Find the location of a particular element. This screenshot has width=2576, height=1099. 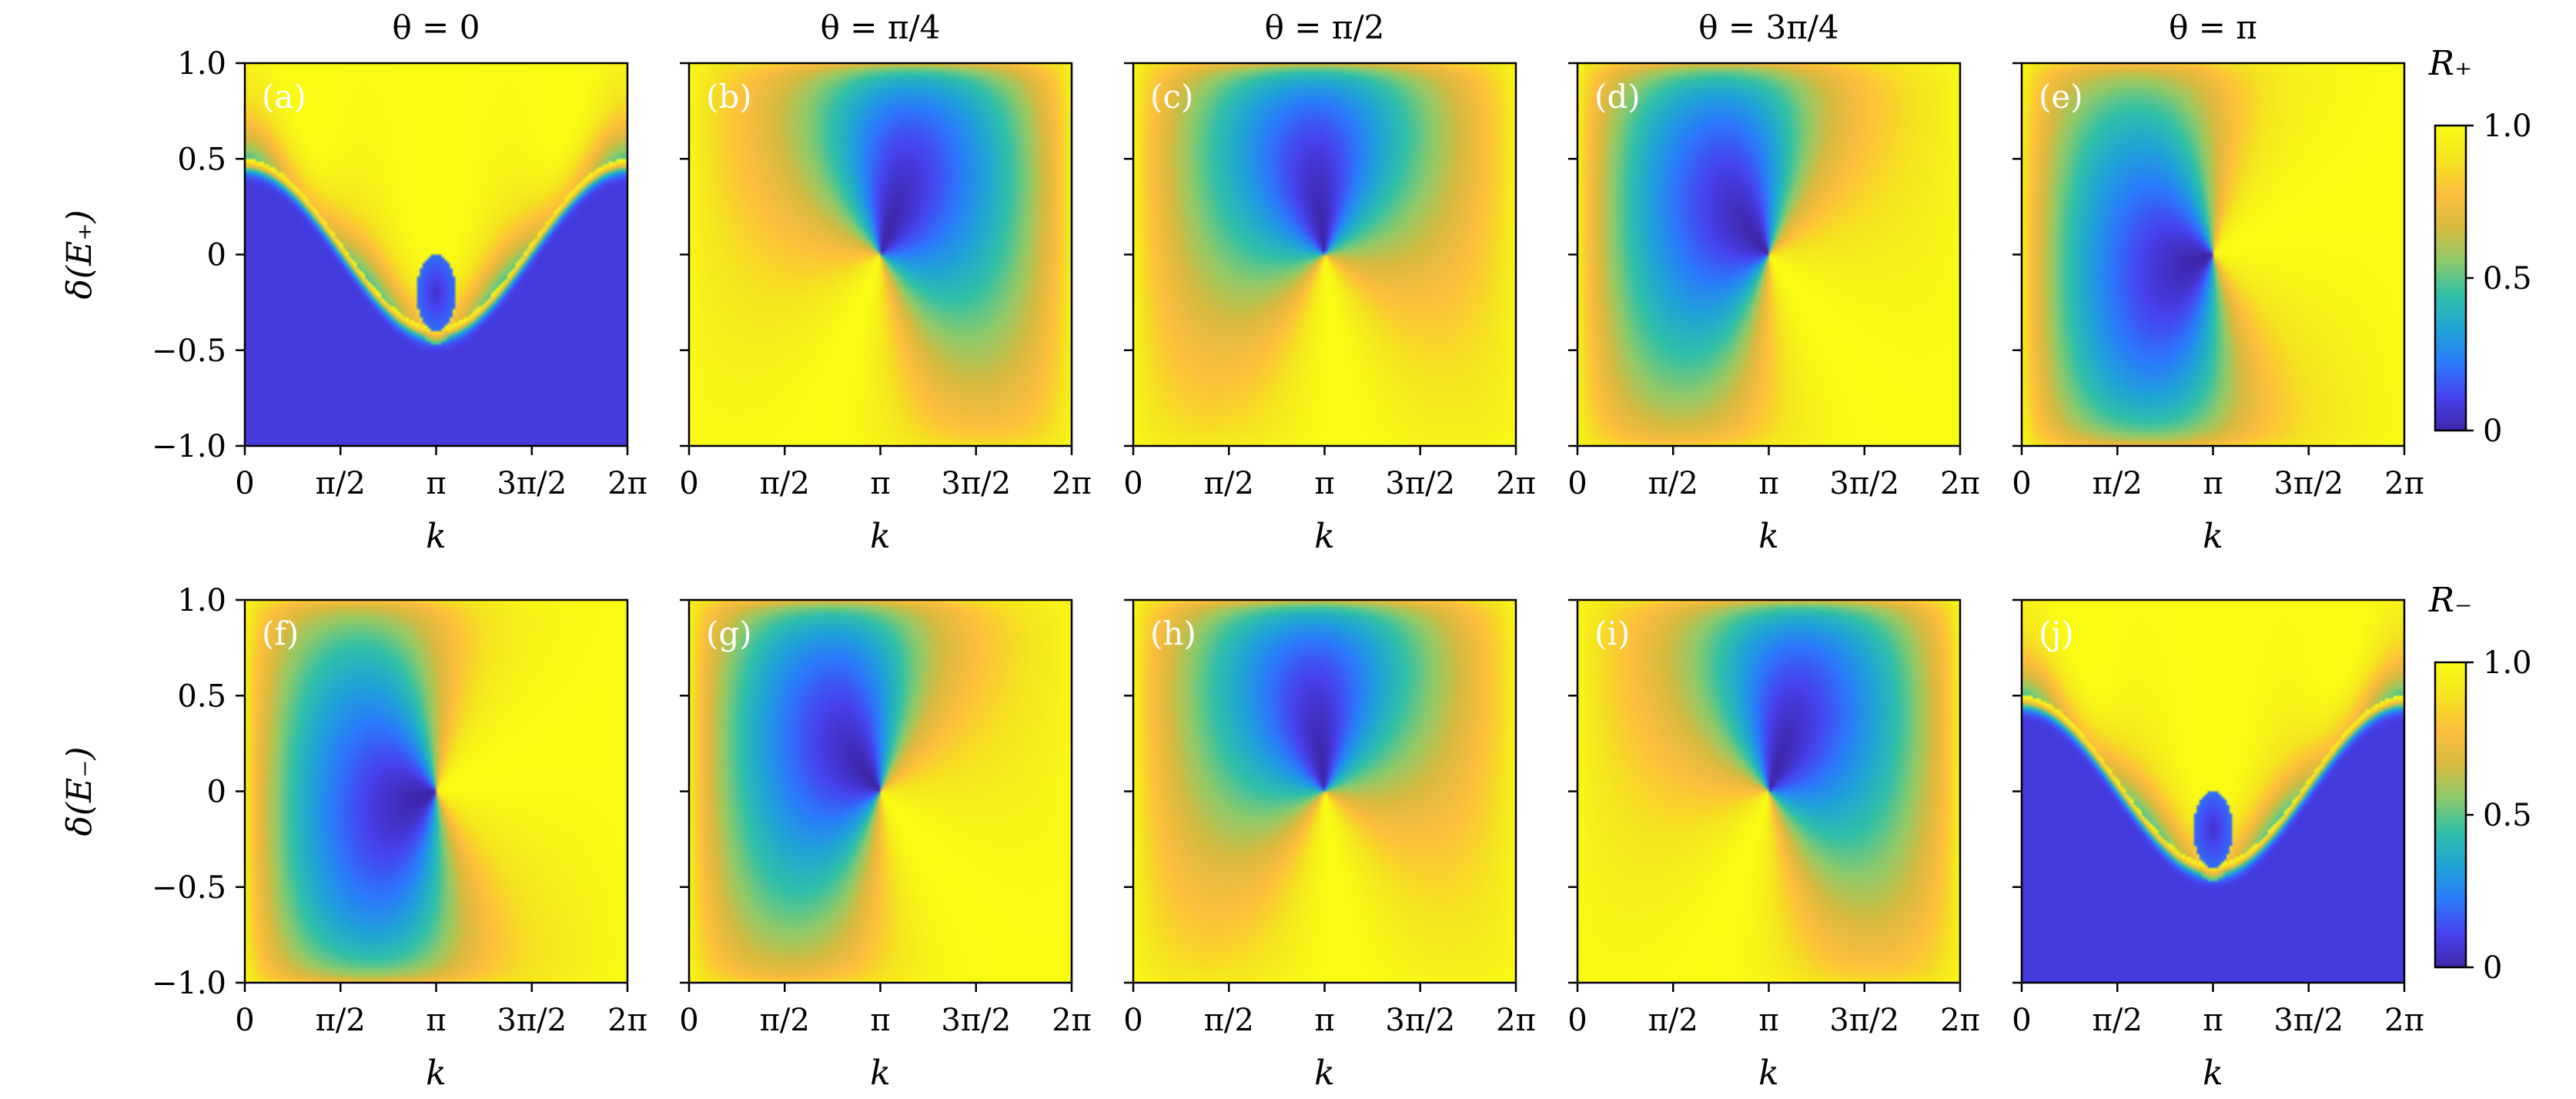

panel: (h) 0 π/2 π 3π/2 2π k is located at coordinates (1330, 845).